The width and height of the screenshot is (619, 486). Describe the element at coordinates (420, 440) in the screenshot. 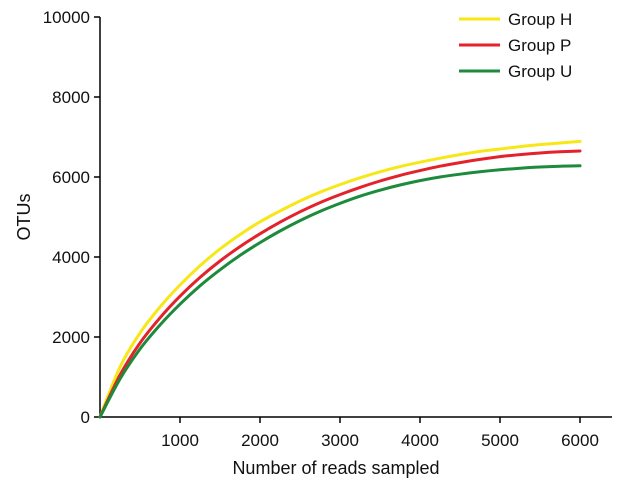

I see `x-tick-label: 4000` at that location.